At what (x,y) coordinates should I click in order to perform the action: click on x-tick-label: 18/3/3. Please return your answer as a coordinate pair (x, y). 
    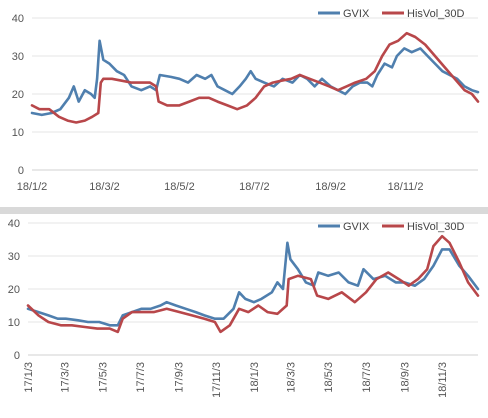
    Looking at the image, I should click on (291, 377).